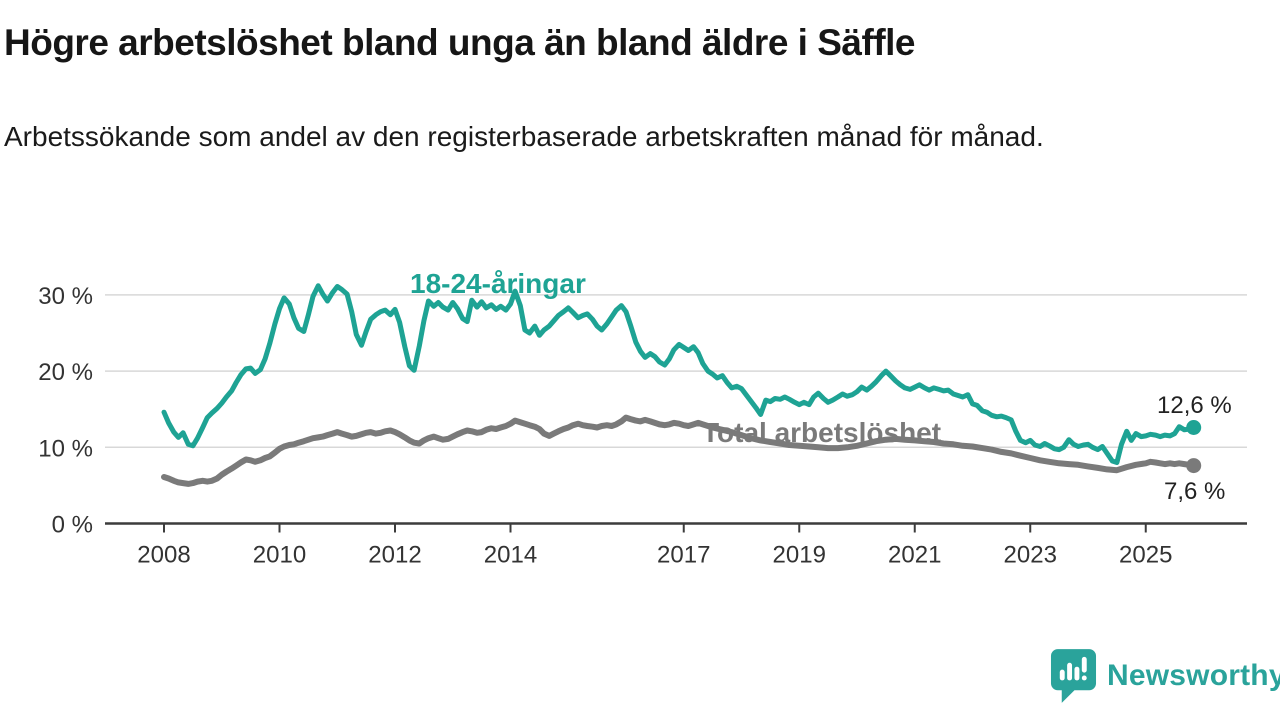  I want to click on svg-text: 2025, so click(1145, 555).